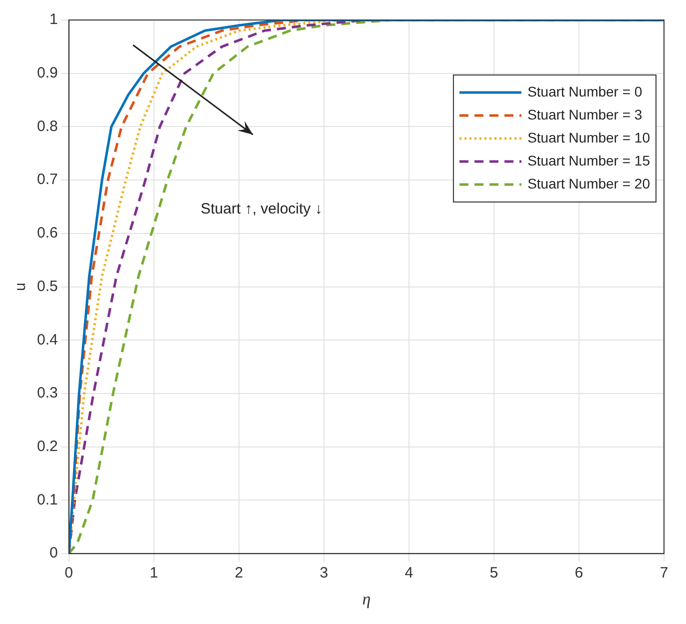 This screenshot has width=686, height=624. I want to click on y-tick-label: 0.5, so click(47, 286).